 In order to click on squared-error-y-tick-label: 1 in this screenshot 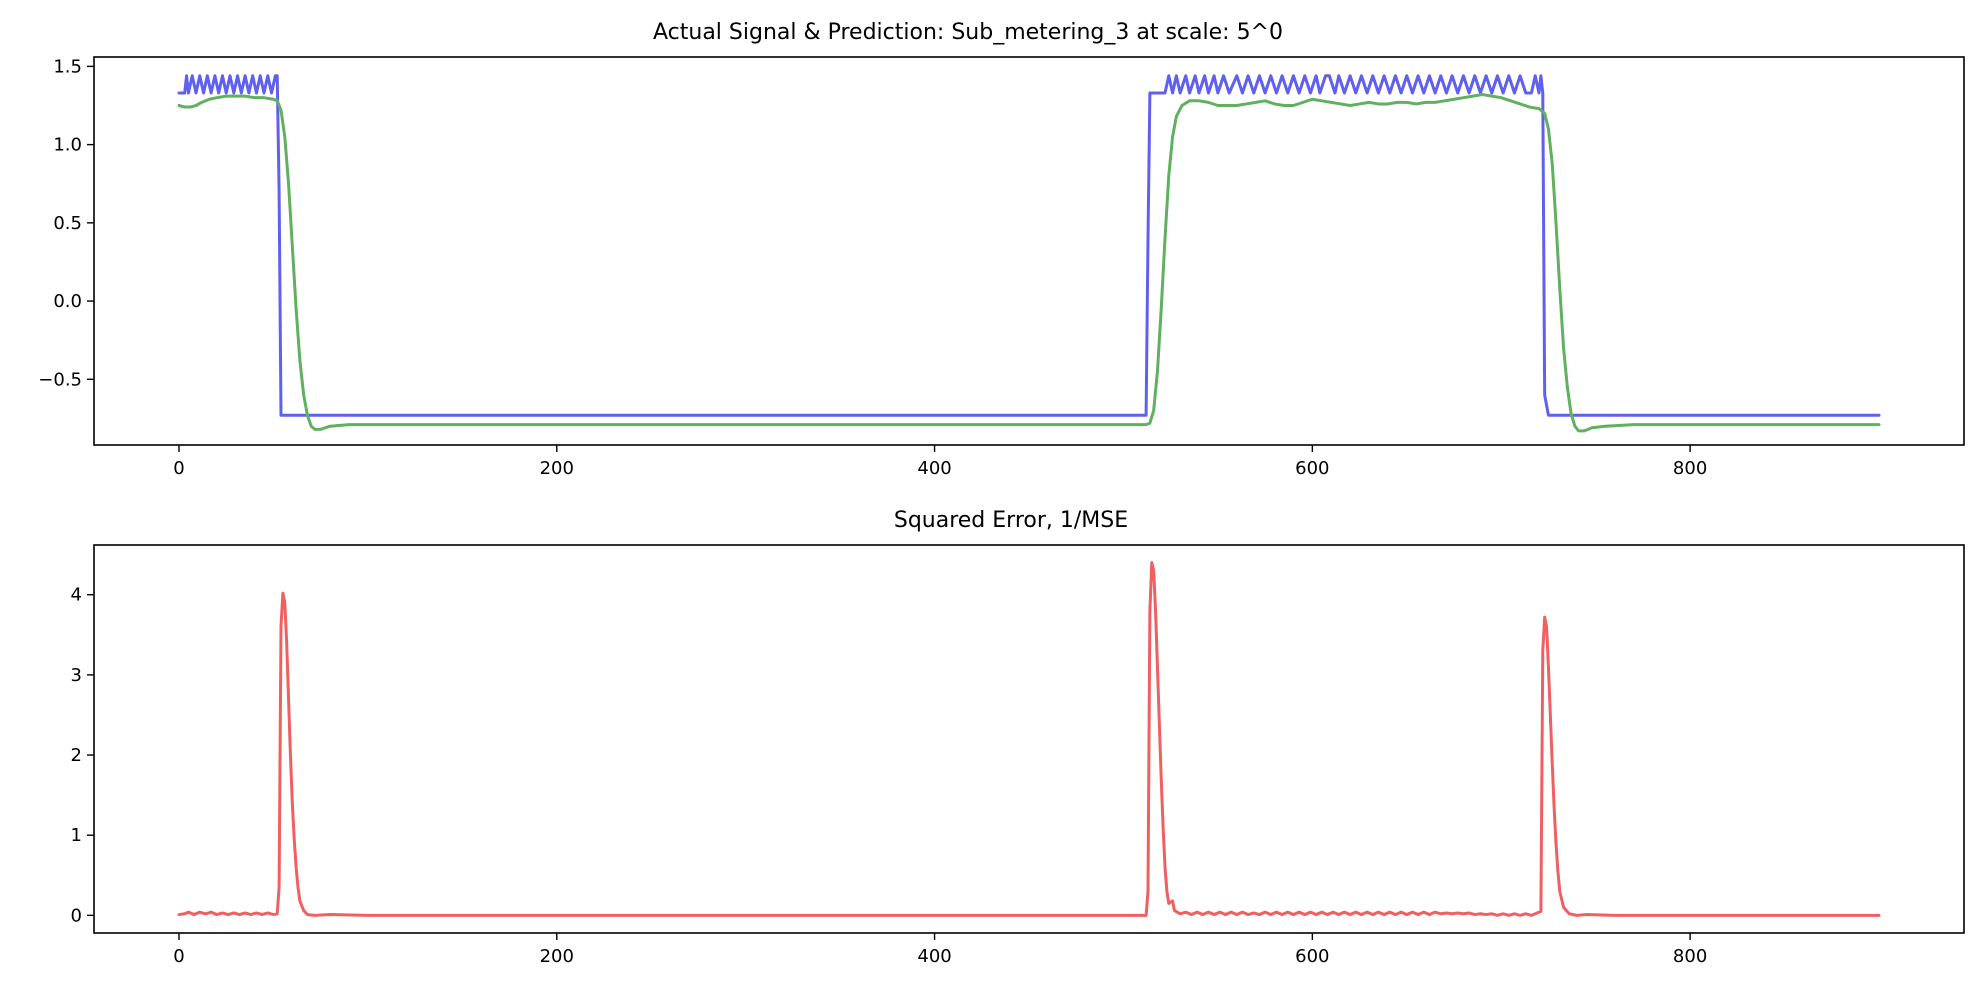, I will do `click(76, 835)`.